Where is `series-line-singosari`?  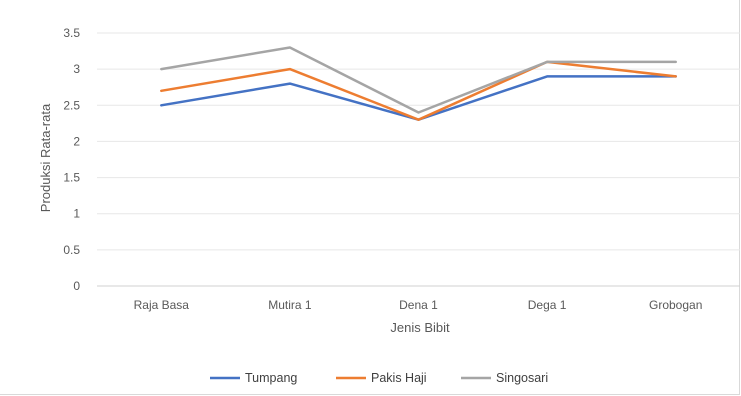 series-line-singosari is located at coordinates (418, 80).